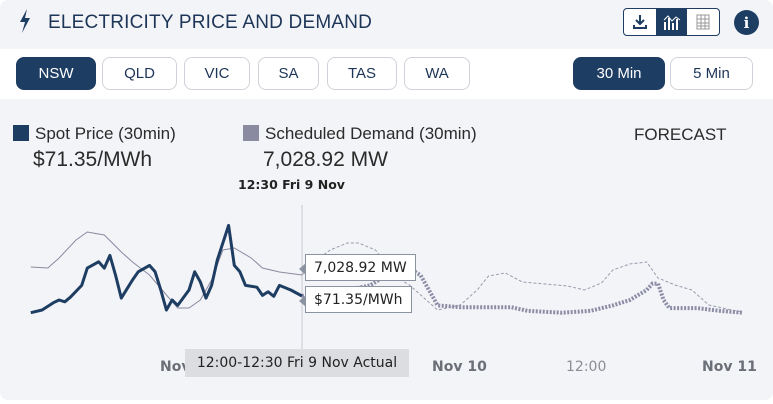 The width and height of the screenshot is (773, 404). What do you see at coordinates (586, 367) in the screenshot?
I see `x-tick-label: 12:00` at bounding box center [586, 367].